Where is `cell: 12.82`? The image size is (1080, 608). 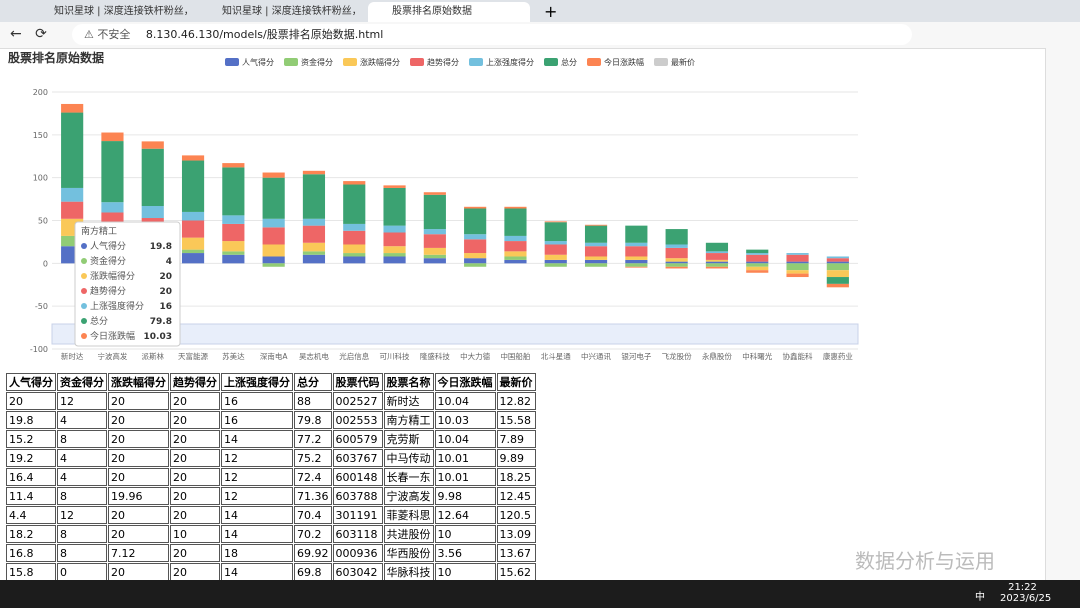 cell: 12.82 is located at coordinates (516, 401).